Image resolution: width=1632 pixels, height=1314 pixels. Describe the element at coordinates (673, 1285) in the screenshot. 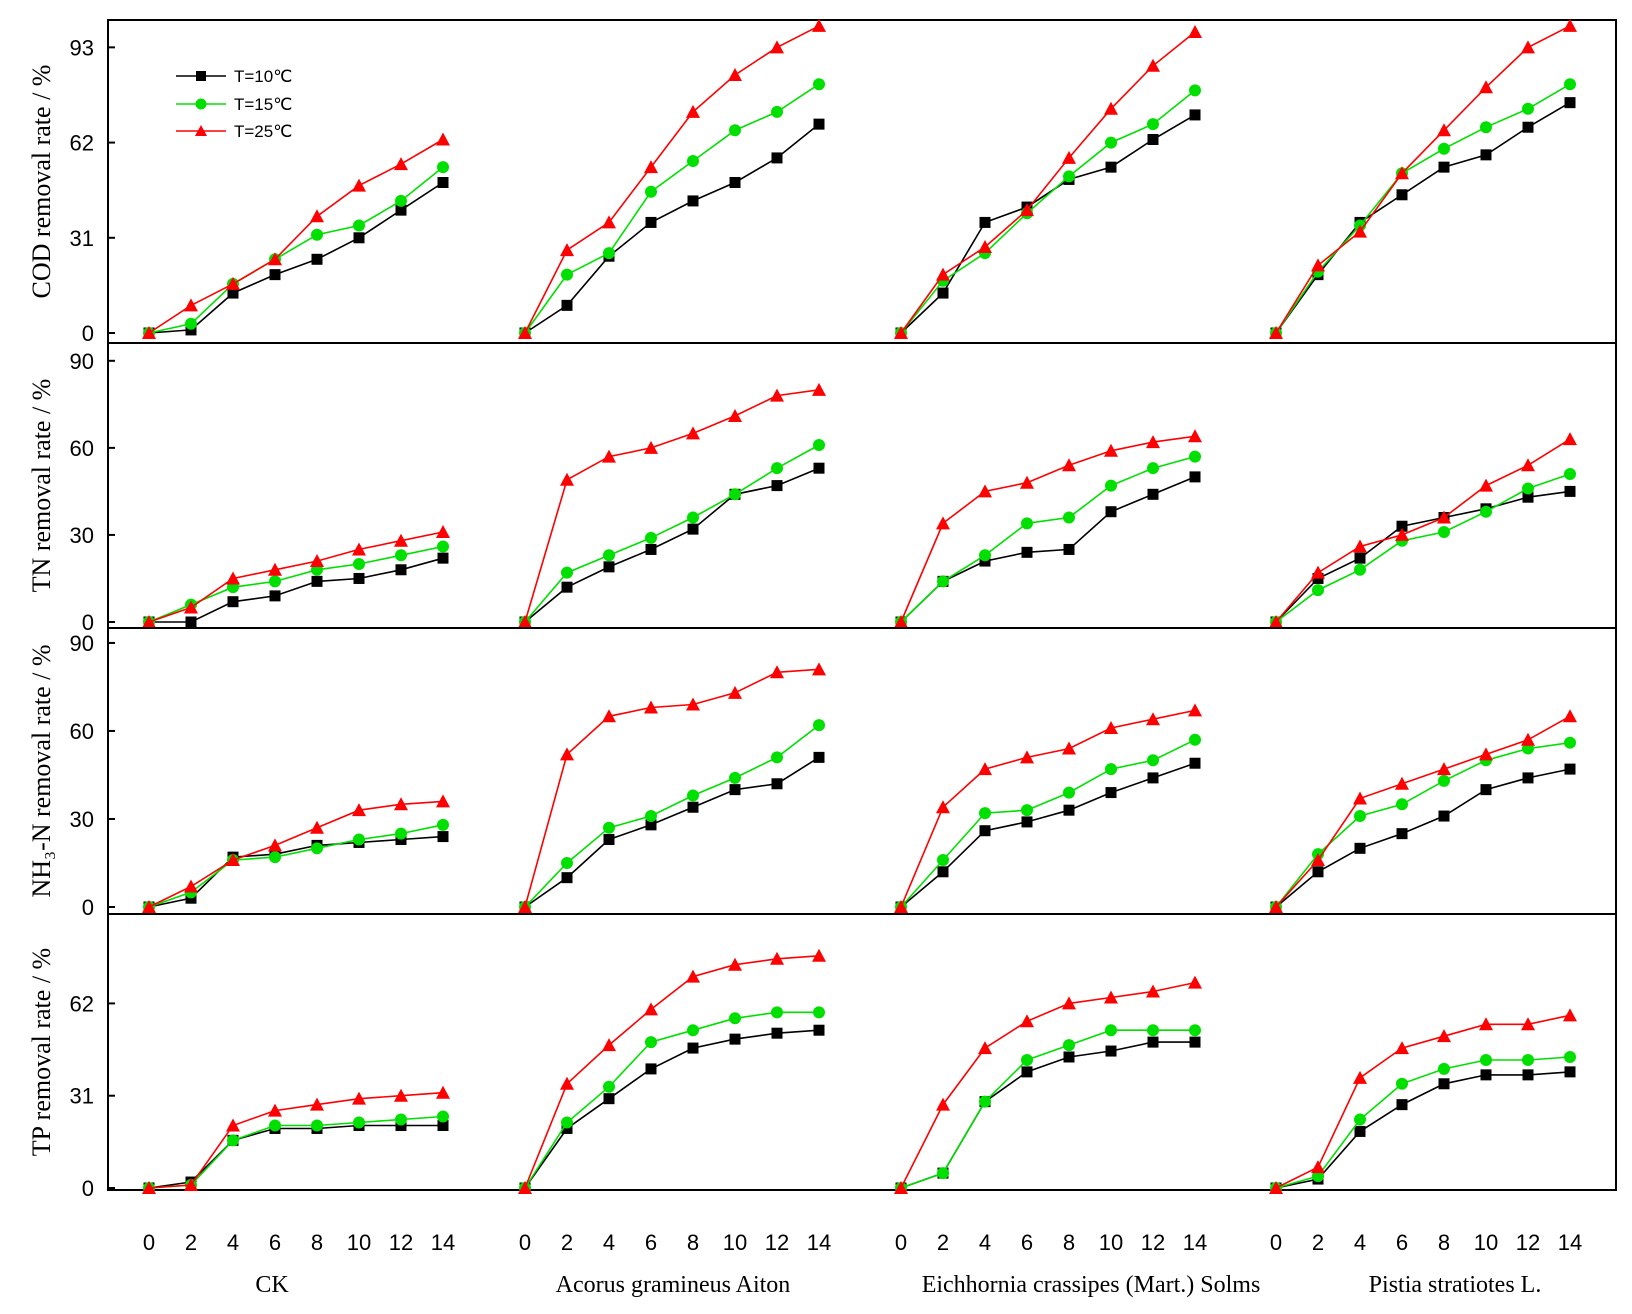

I see `group-label: Acorus gramineus Aiton` at that location.